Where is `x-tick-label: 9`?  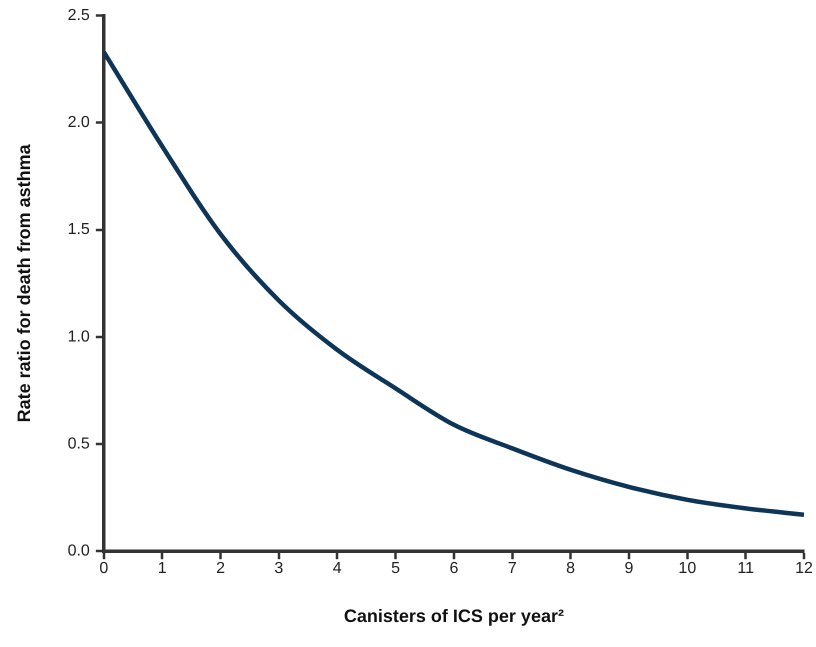 x-tick-label: 9 is located at coordinates (629, 569).